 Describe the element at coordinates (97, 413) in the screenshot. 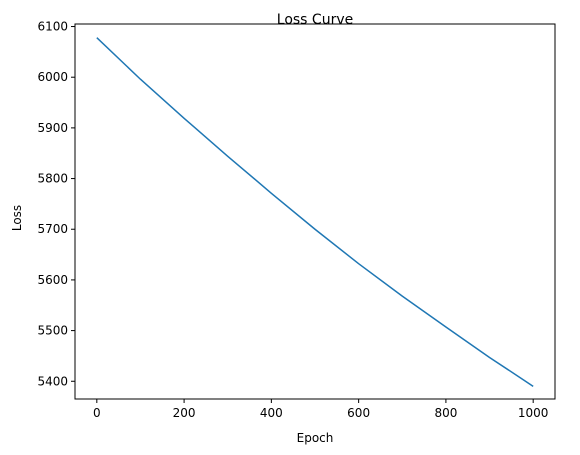

I see `x-tick-label: 0` at that location.